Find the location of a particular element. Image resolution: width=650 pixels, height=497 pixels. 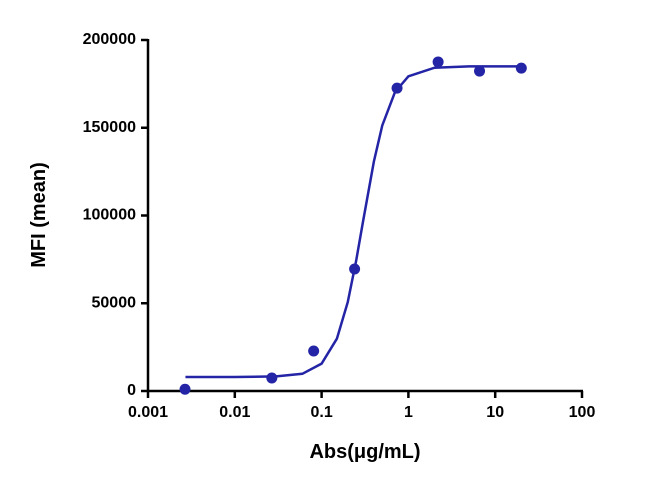

x-tick-label: 0.001 is located at coordinates (148, 412).